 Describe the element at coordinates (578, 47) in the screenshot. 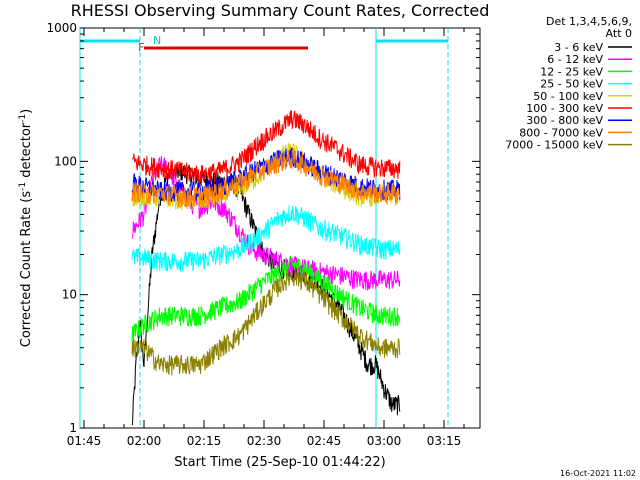

I see `legend-entry-label: 3 - 6 keV` at that location.